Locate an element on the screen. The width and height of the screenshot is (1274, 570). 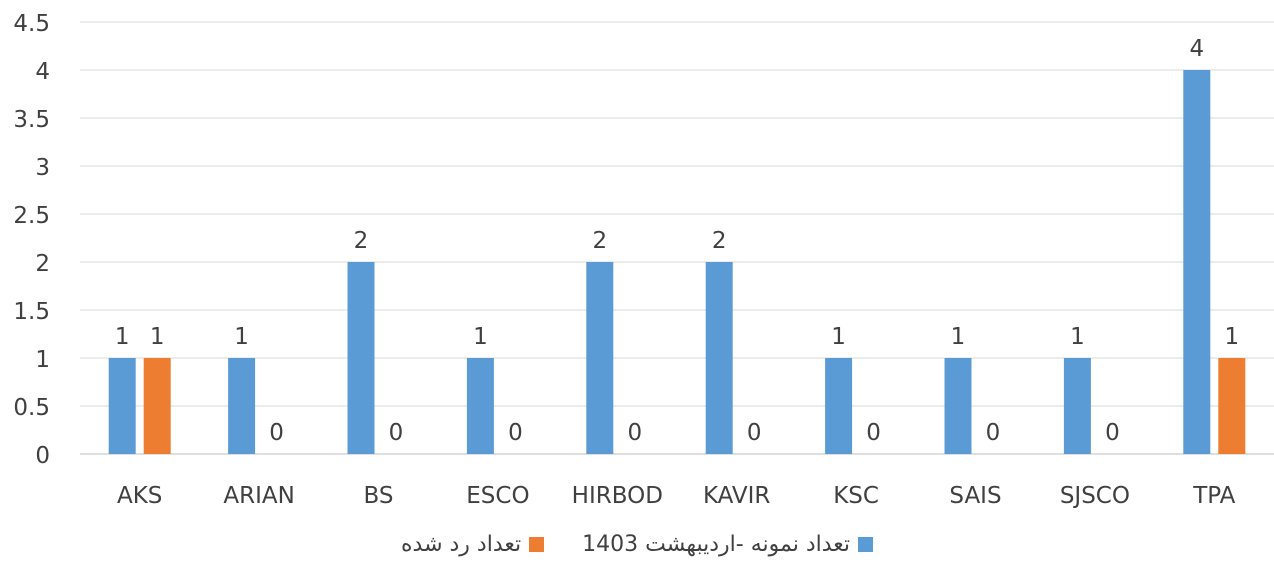
legend-label-series-1: تعداد نمونه -اردیبهشت 1403 is located at coordinates (716, 544).